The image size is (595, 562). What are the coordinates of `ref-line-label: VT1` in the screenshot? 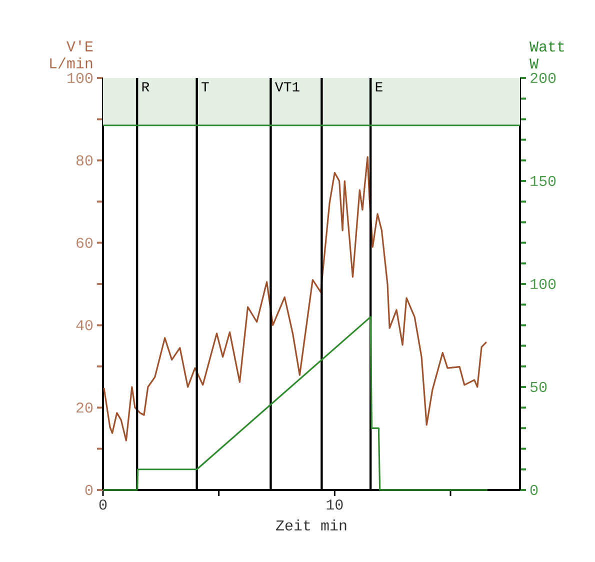 It's located at (287, 87).